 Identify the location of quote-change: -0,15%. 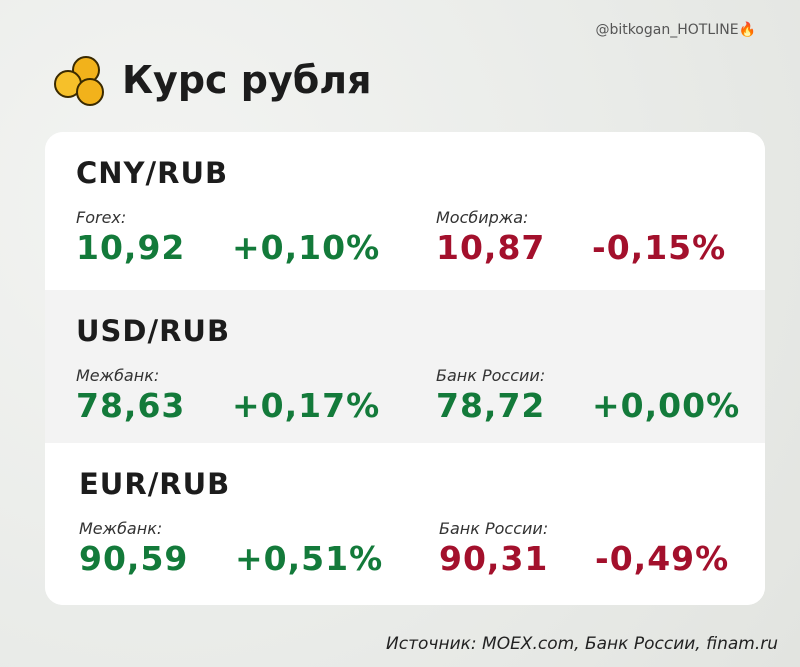
(659, 247).